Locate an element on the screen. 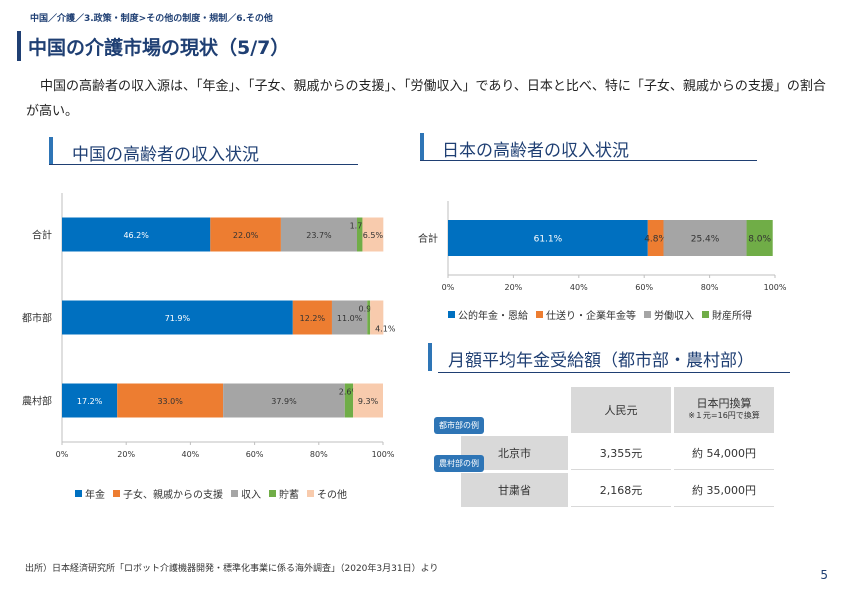  data-label: 46.2% is located at coordinates (136, 235).